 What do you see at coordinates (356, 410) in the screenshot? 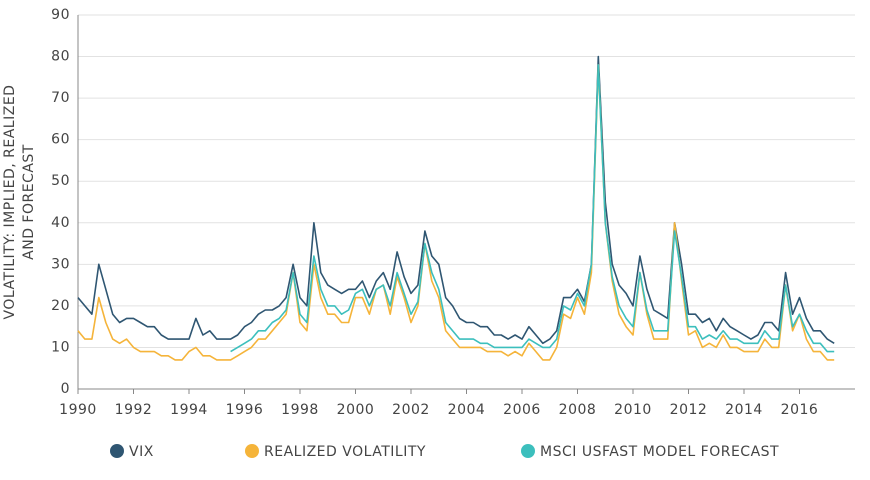
I see `x-tick-label: 2000` at bounding box center [356, 410].